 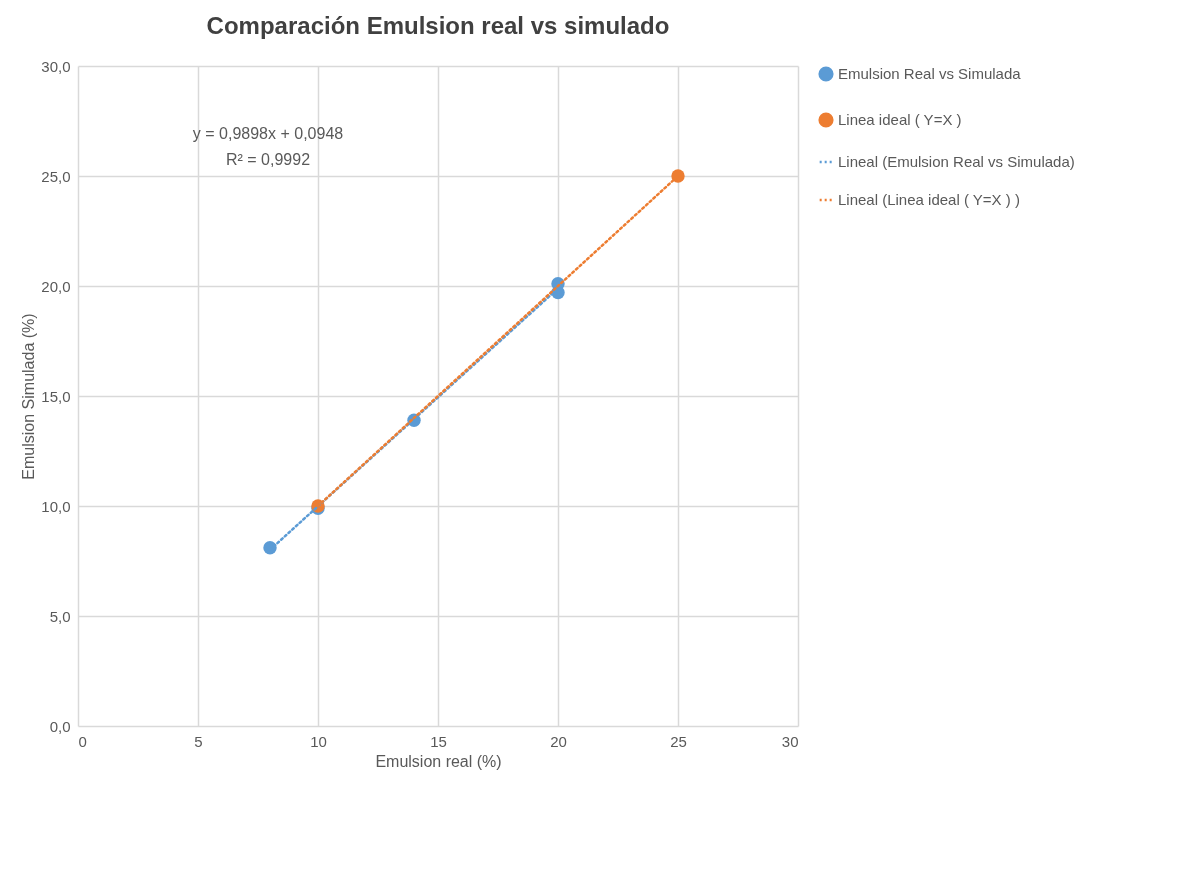 I want to click on y-tick-label: 5,0, so click(x=60, y=616).